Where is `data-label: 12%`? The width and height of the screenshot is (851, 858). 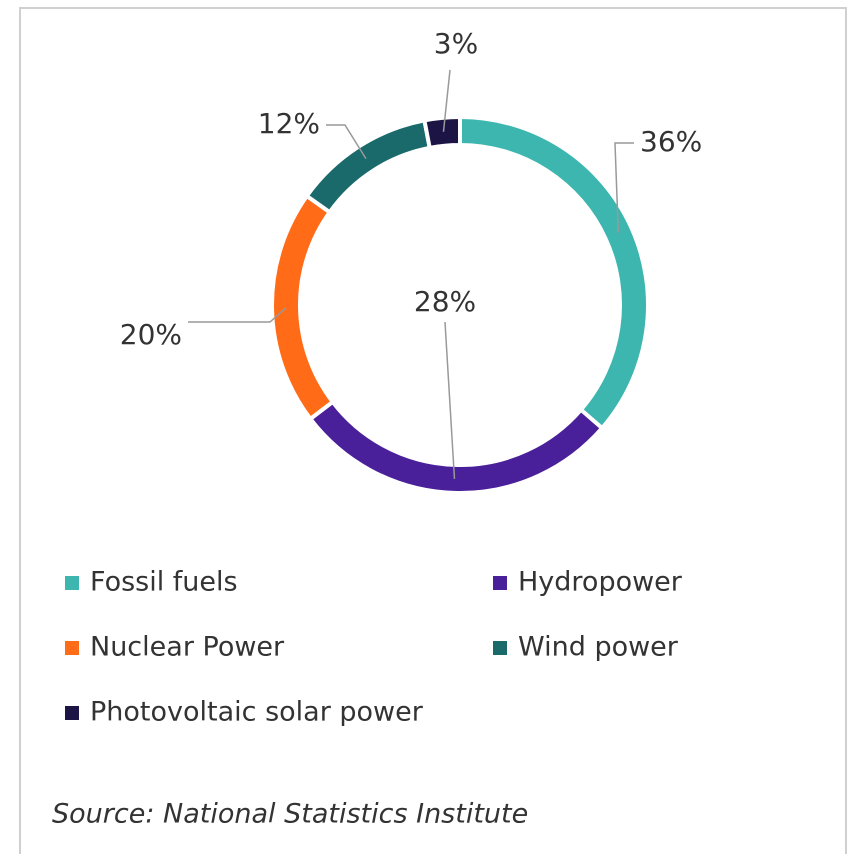 data-label: 12% is located at coordinates (289, 123).